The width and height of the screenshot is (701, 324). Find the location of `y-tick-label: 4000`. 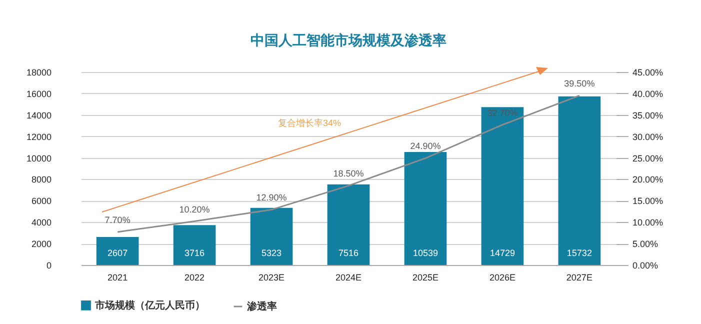

y-tick-label: 4000 is located at coordinates (41, 223).